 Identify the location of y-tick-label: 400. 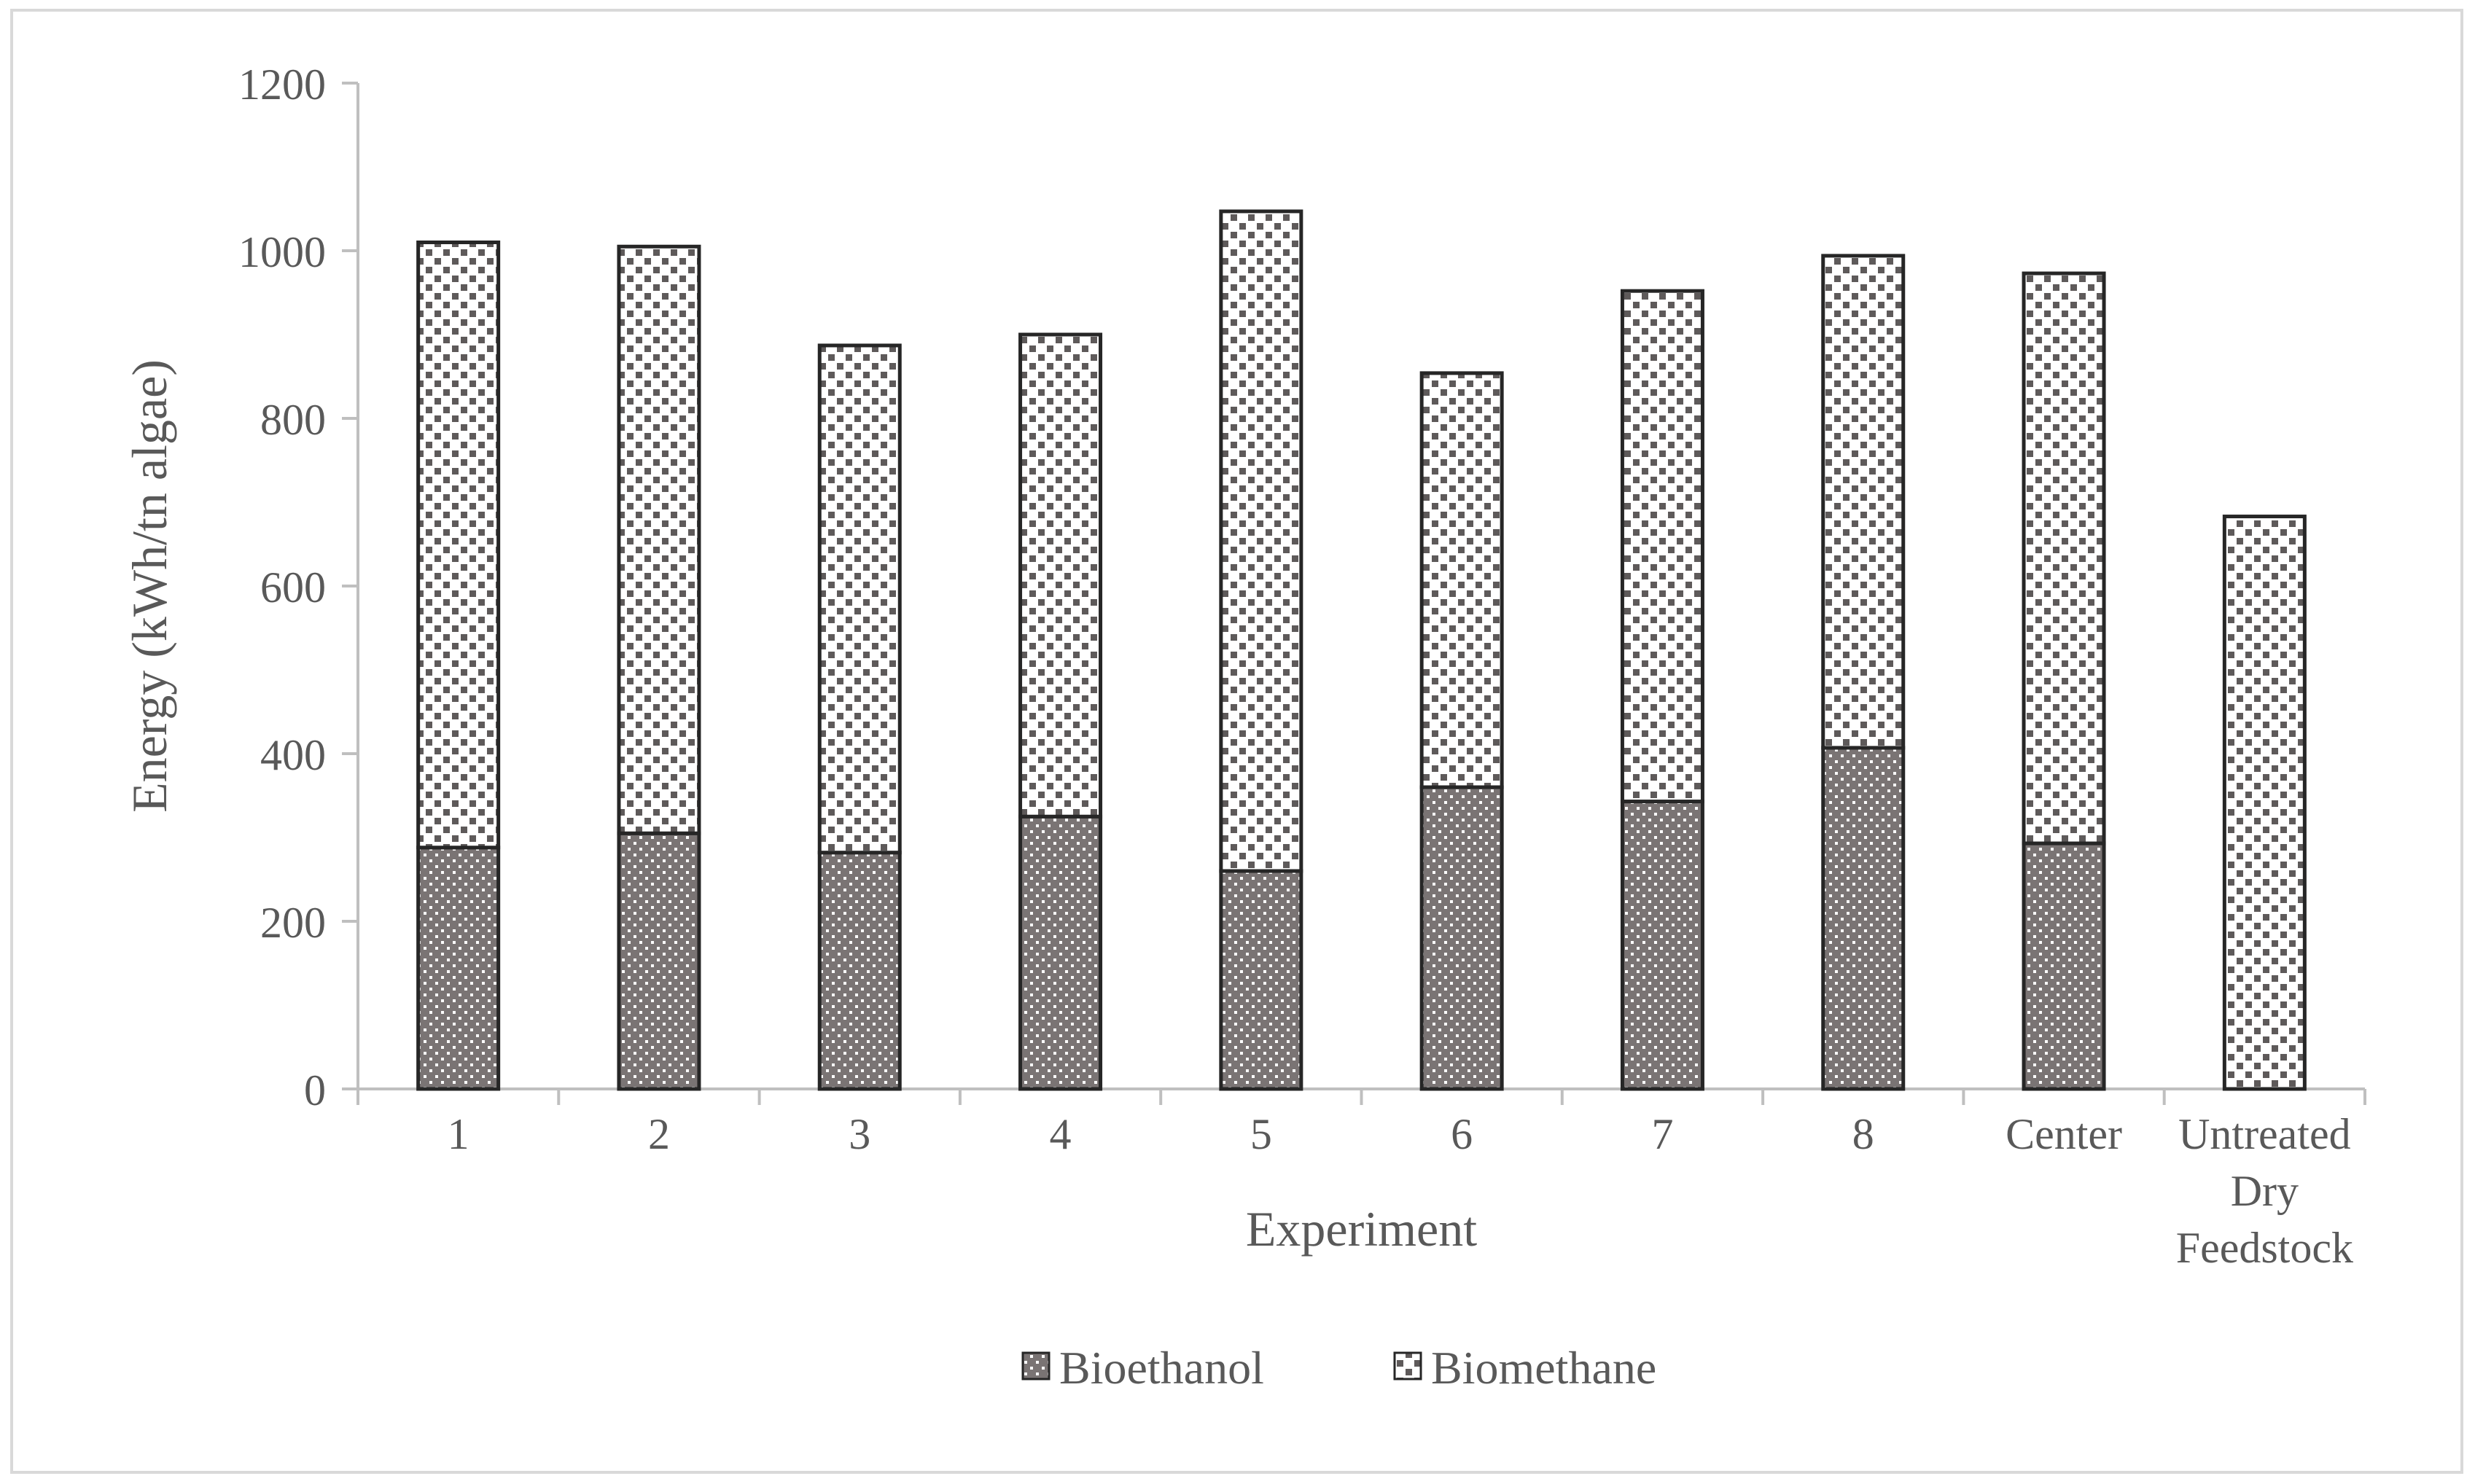
(293, 755).